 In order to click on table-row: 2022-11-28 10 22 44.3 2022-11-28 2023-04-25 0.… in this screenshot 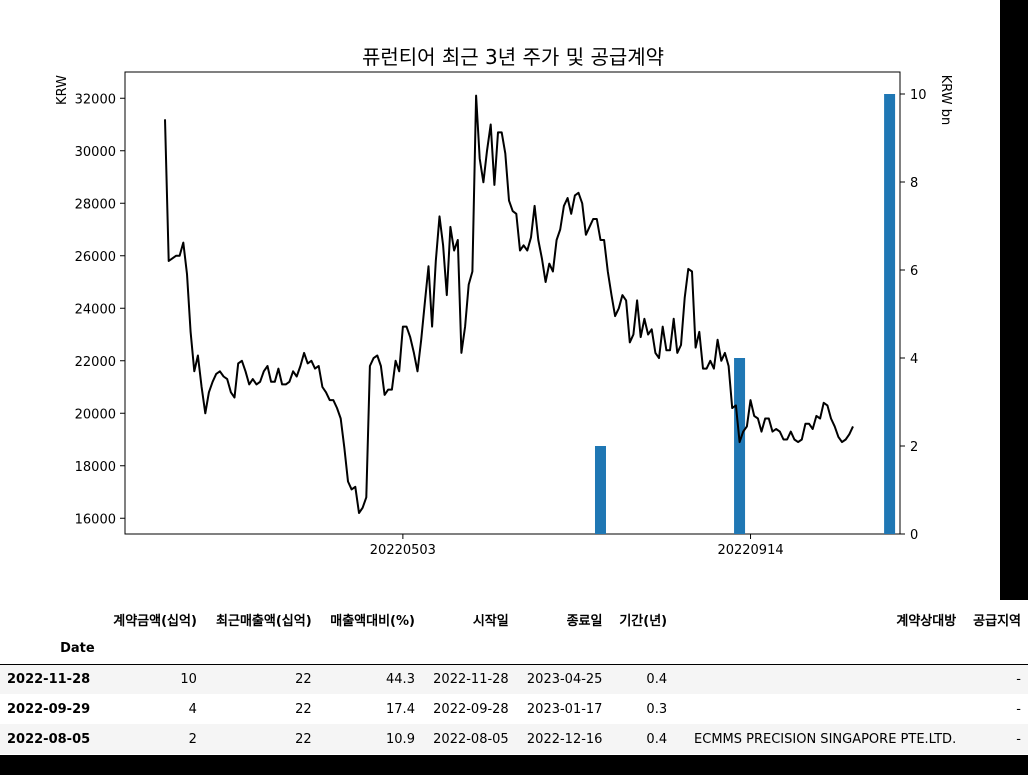, I will do `click(514, 679)`.